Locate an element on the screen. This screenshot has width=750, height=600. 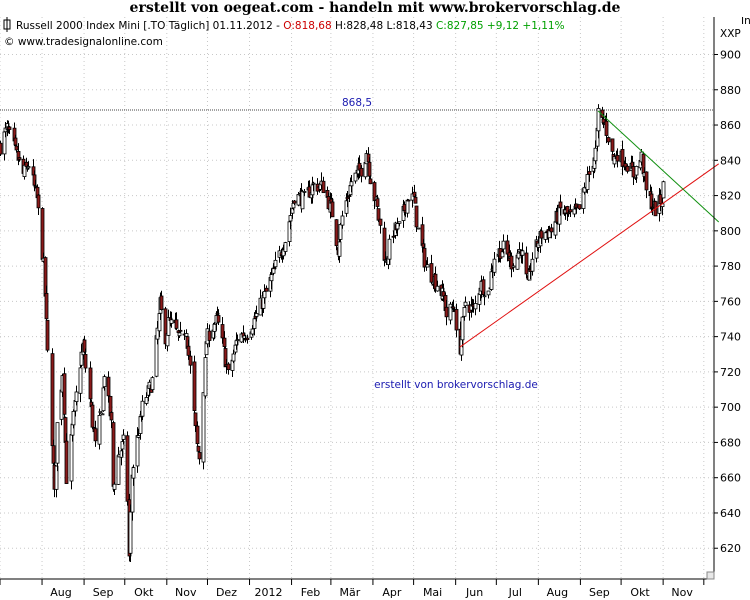
x-tick-label: Feb is located at coordinates (310, 592).